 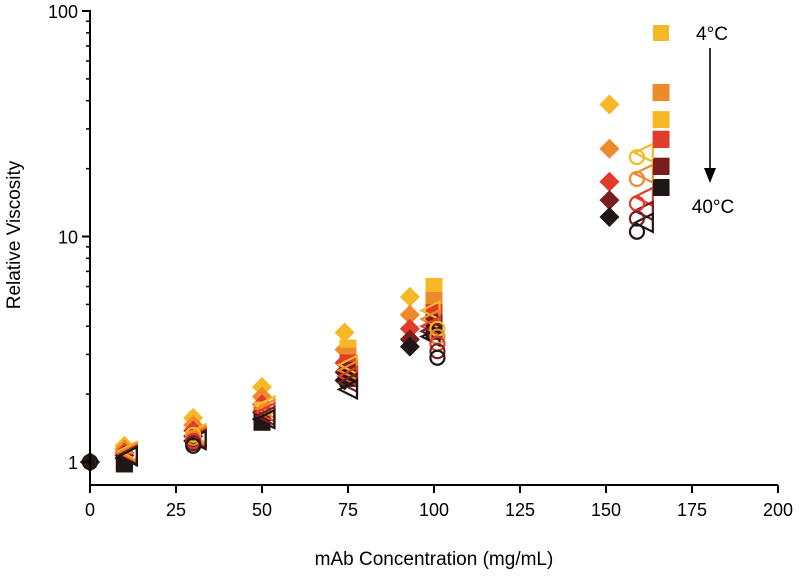 I want to click on legend-arrow-head, so click(x=710, y=175).